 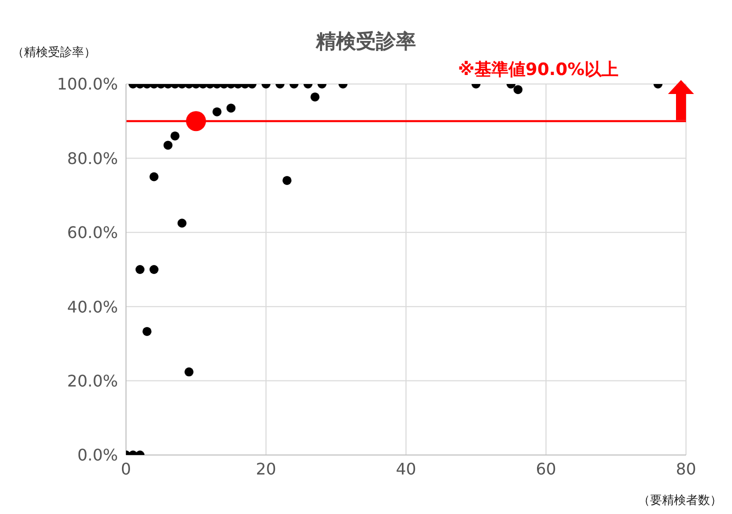 What do you see at coordinates (92, 306) in the screenshot?
I see `y-tick-label: 40.0%` at bounding box center [92, 306].